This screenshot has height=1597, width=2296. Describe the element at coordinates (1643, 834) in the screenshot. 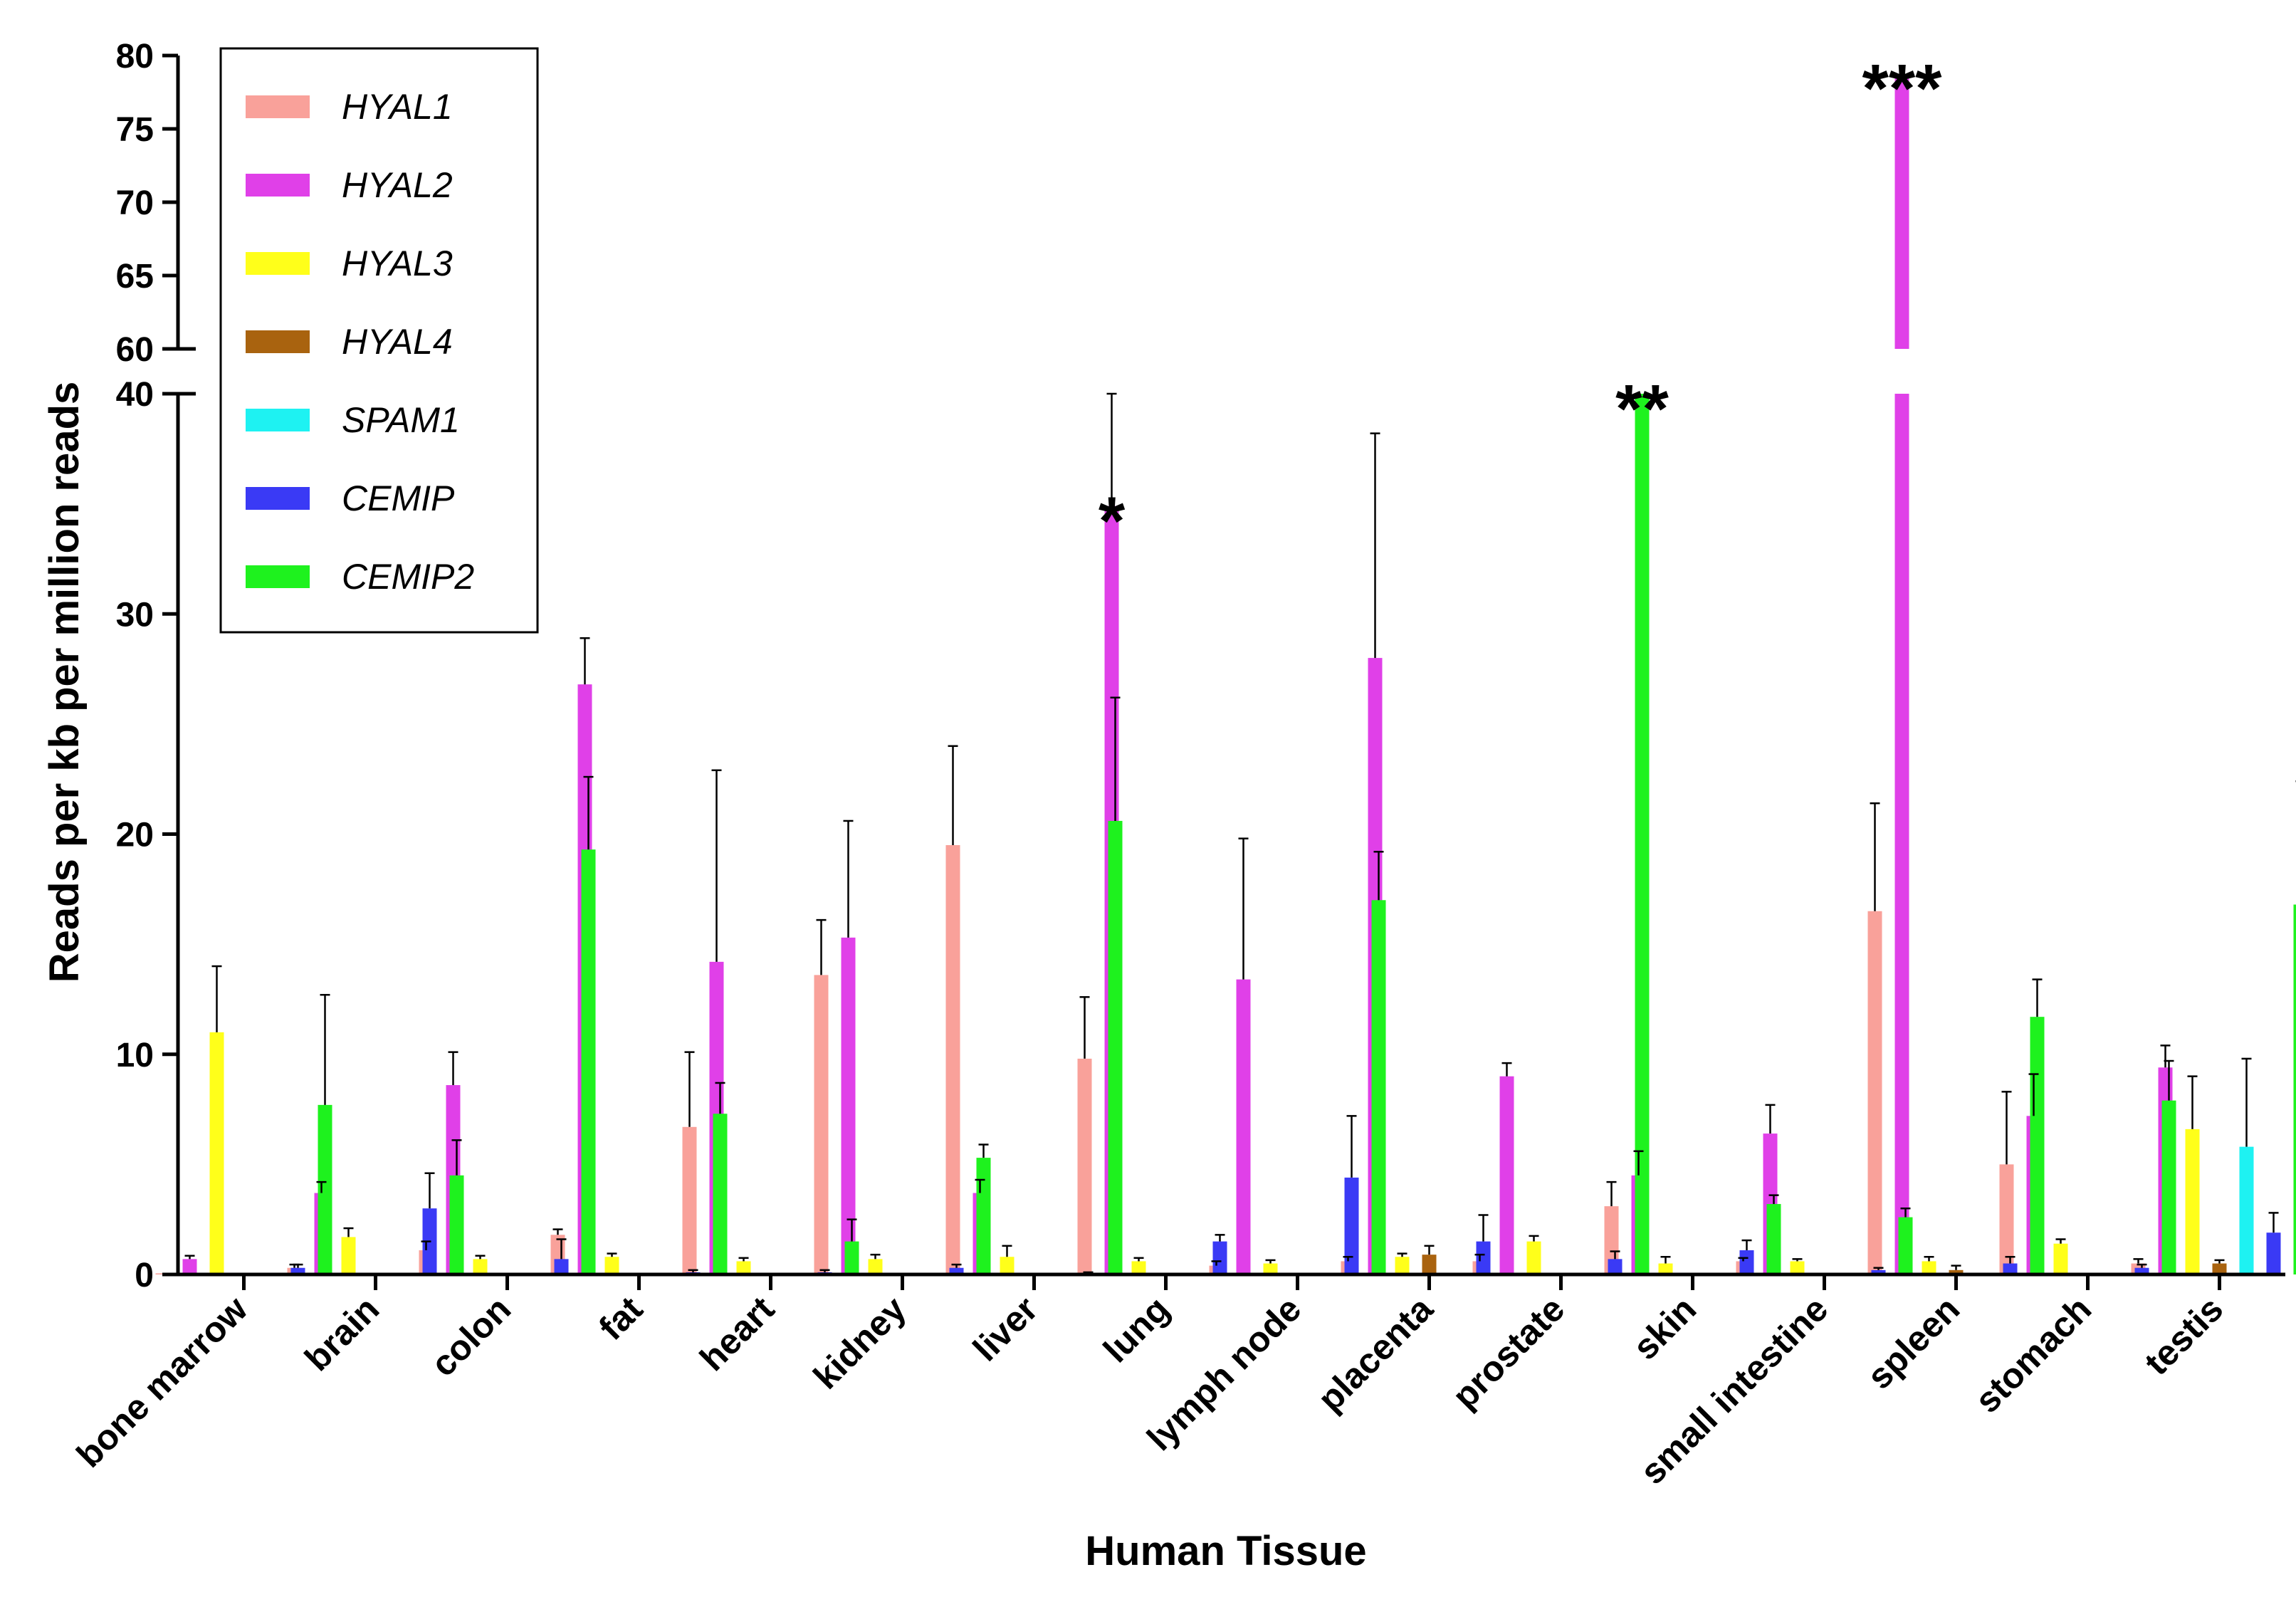

I see `bar-cemip2-prostate` at that location.